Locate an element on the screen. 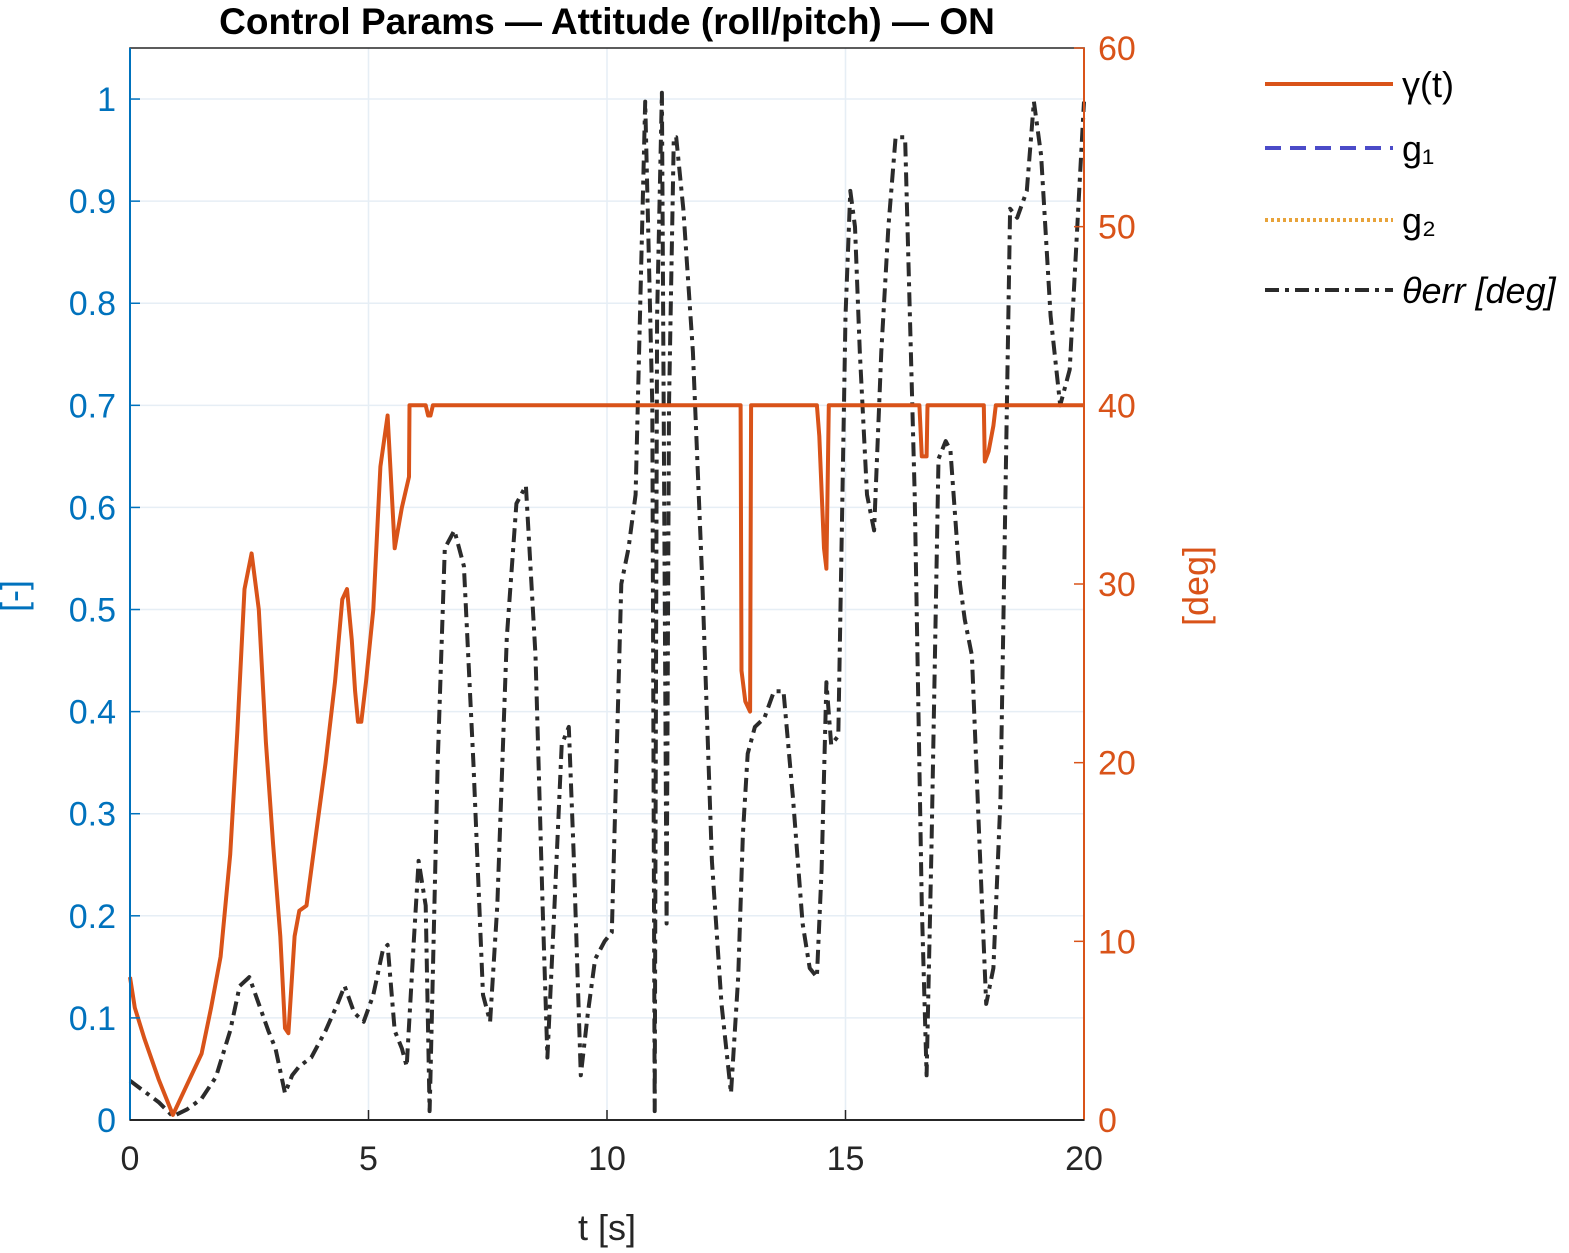 This screenshot has height=1253, width=1569. x-tick-label: 10 is located at coordinates (607, 1159).